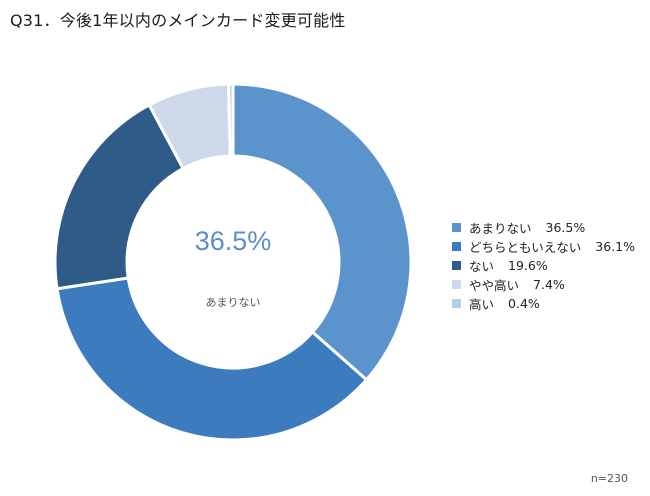 This screenshot has height=496, width=650. I want to click on legend-item: どちらともいえない 36.1%, so click(543, 246).